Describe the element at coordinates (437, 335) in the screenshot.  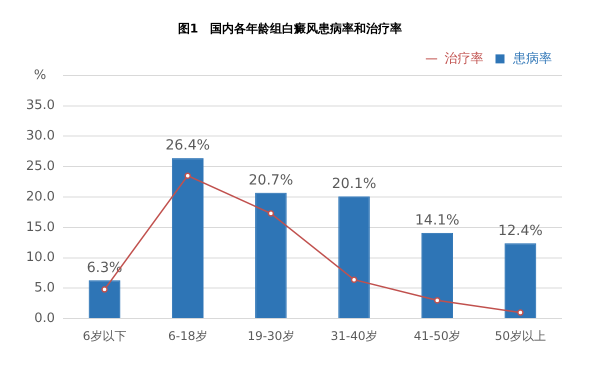
I see `x-tick-label: 41-50岁` at that location.